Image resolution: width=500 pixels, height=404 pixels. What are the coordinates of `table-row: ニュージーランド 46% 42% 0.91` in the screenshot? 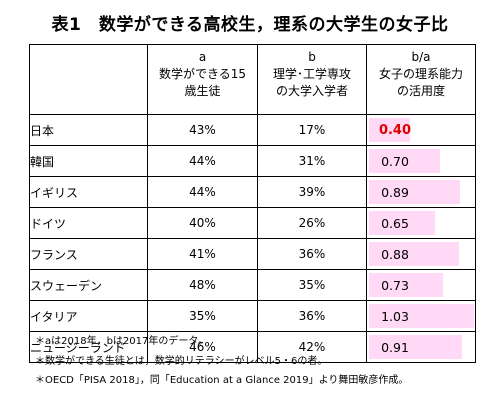 It's located at (252, 347).